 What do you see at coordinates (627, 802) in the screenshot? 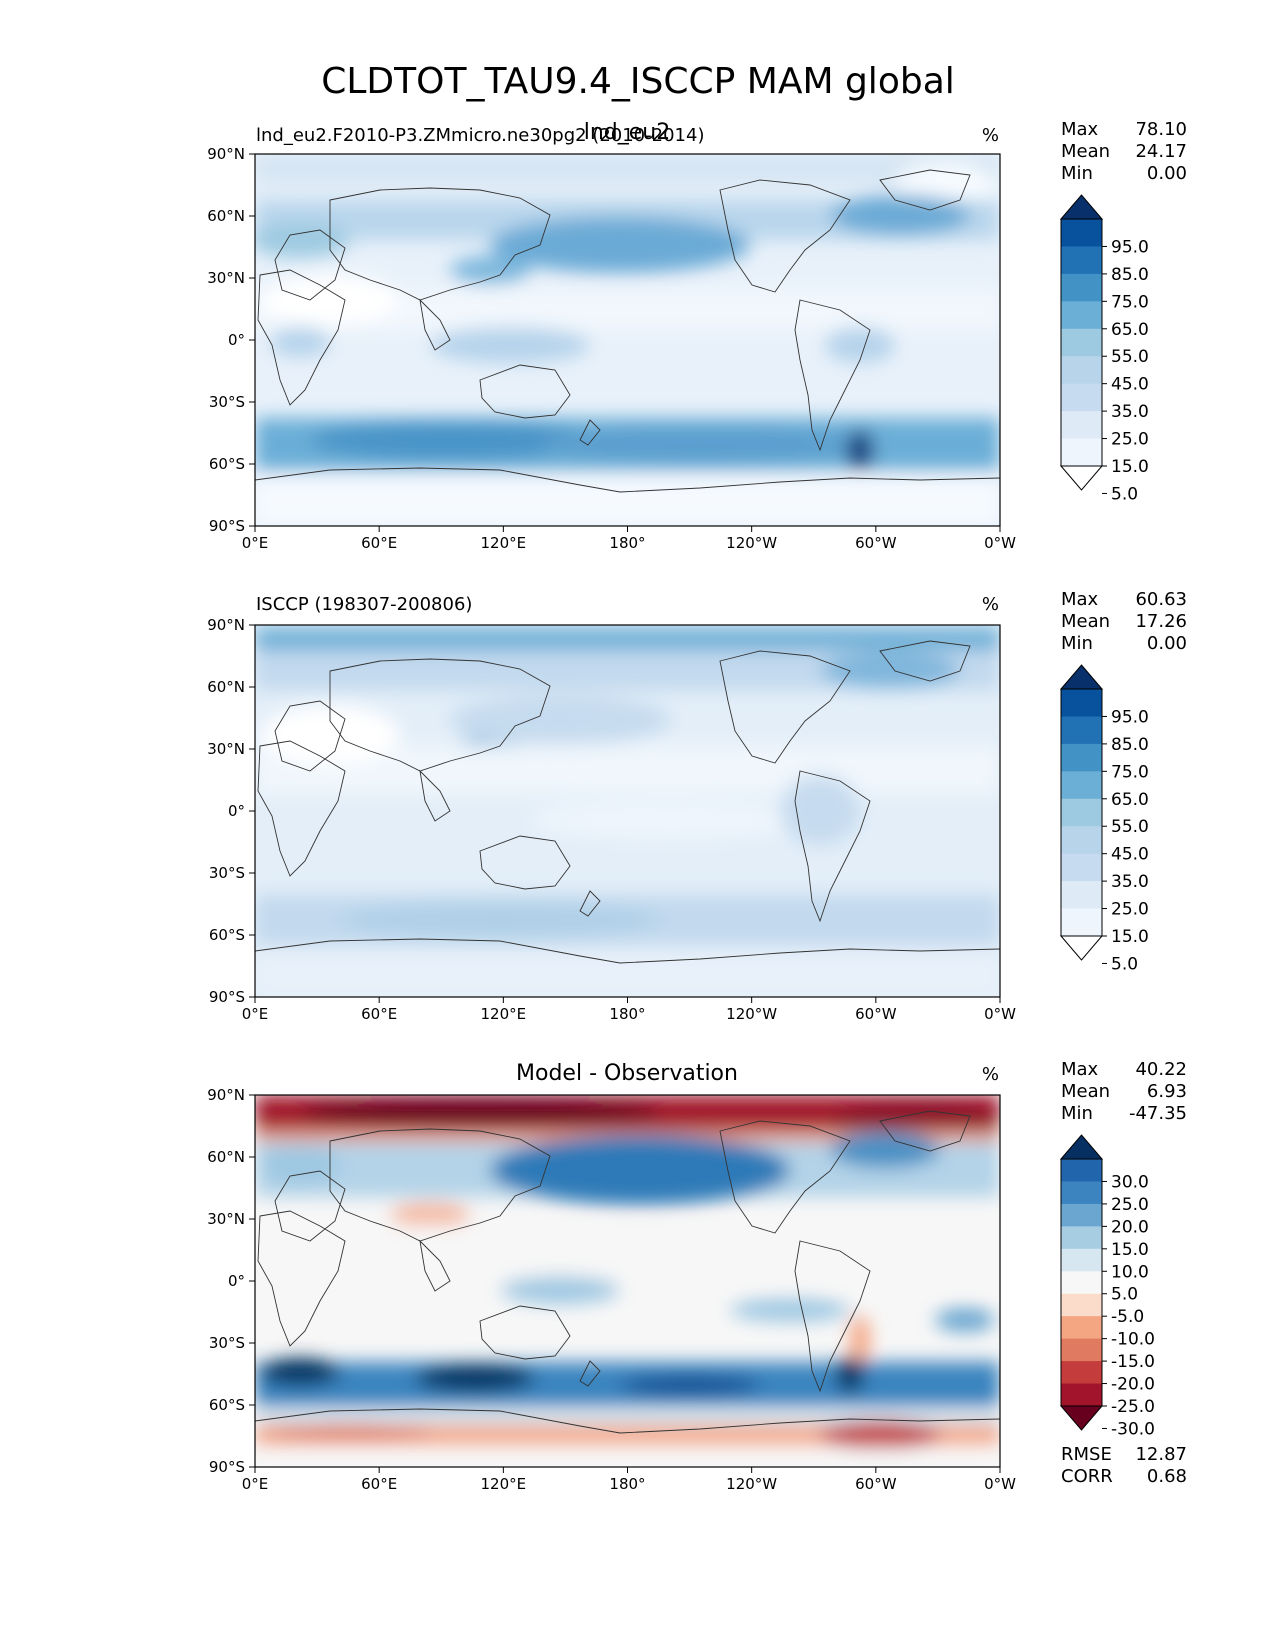
I see `coastlines-reference` at bounding box center [627, 802].